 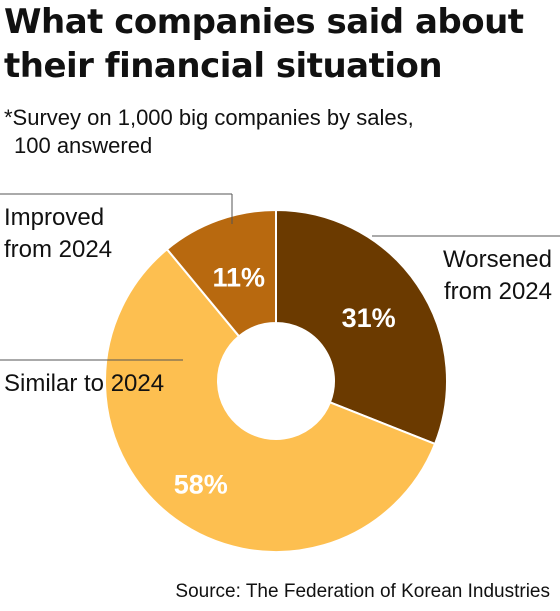 I want to click on label-similar: Similar to 2024, so click(x=84, y=384).